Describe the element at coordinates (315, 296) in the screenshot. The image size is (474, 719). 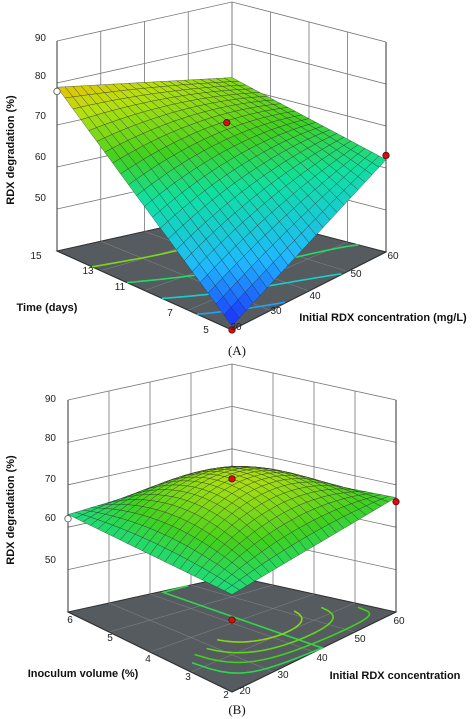
I see `panel-a-x-tick: 40` at that location.